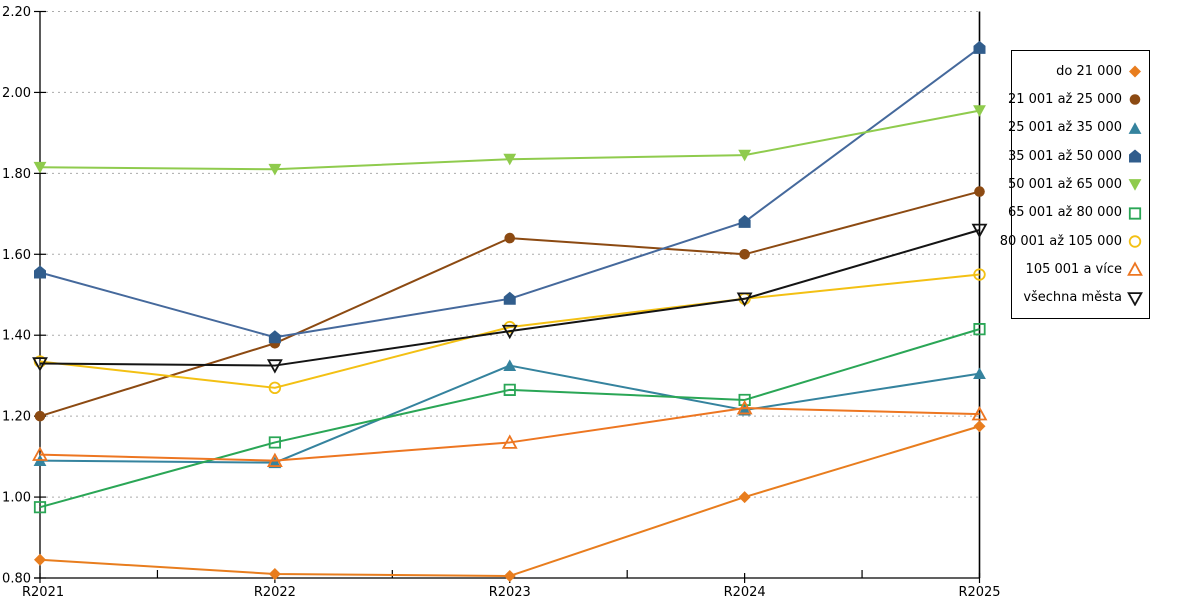 The image size is (1200, 600). I want to click on legend-item: 50 001 až 65 000, so click(1075, 184).